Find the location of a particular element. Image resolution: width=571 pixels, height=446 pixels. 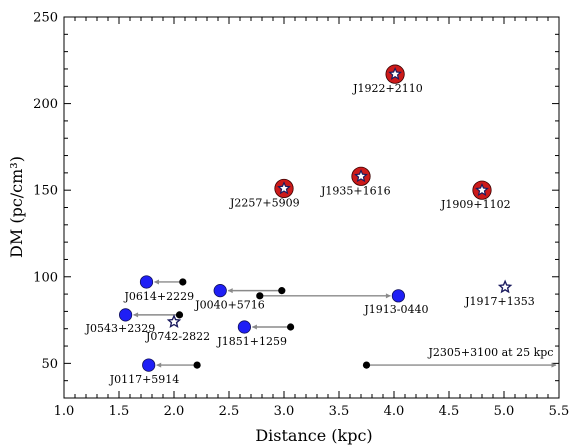

x-tick-label: 4.0 is located at coordinates (394, 411).